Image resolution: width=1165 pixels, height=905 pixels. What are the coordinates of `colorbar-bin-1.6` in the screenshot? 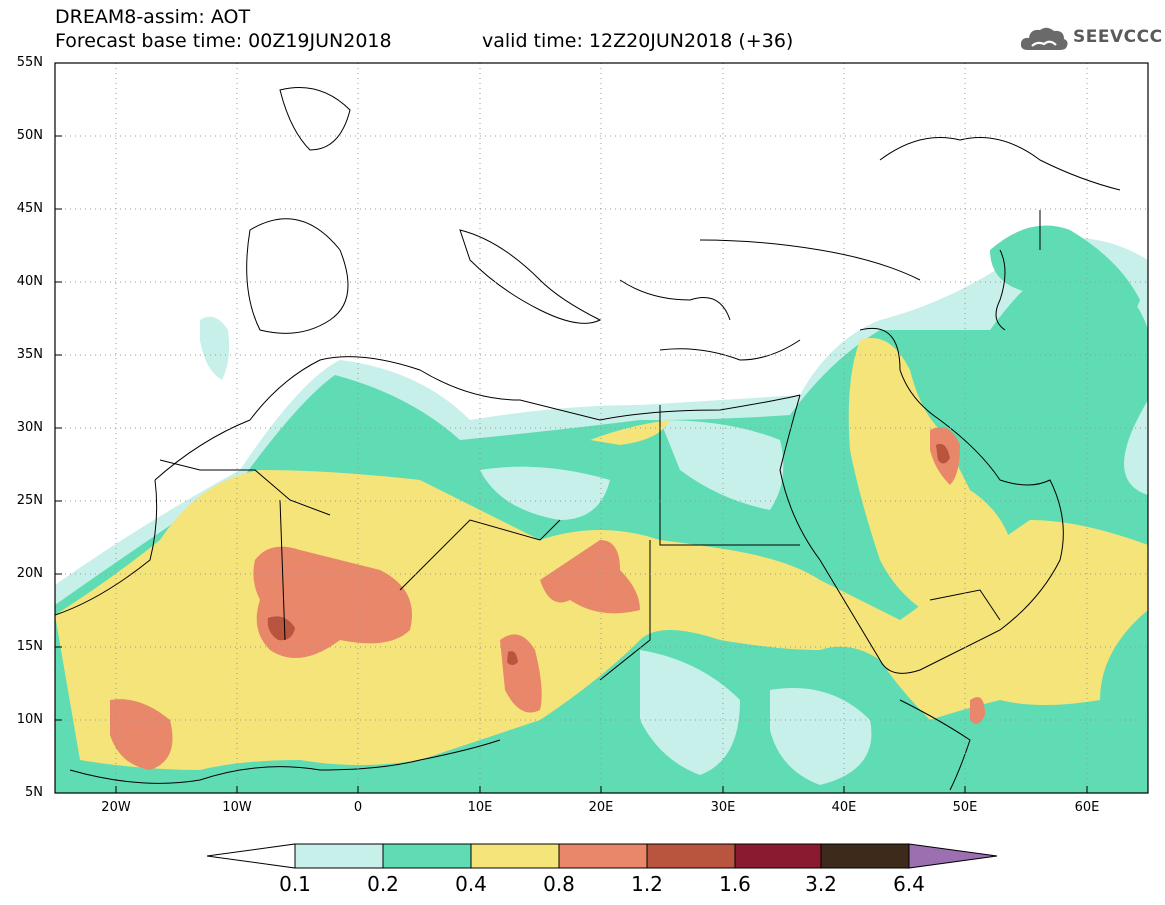 It's located at (778, 856).